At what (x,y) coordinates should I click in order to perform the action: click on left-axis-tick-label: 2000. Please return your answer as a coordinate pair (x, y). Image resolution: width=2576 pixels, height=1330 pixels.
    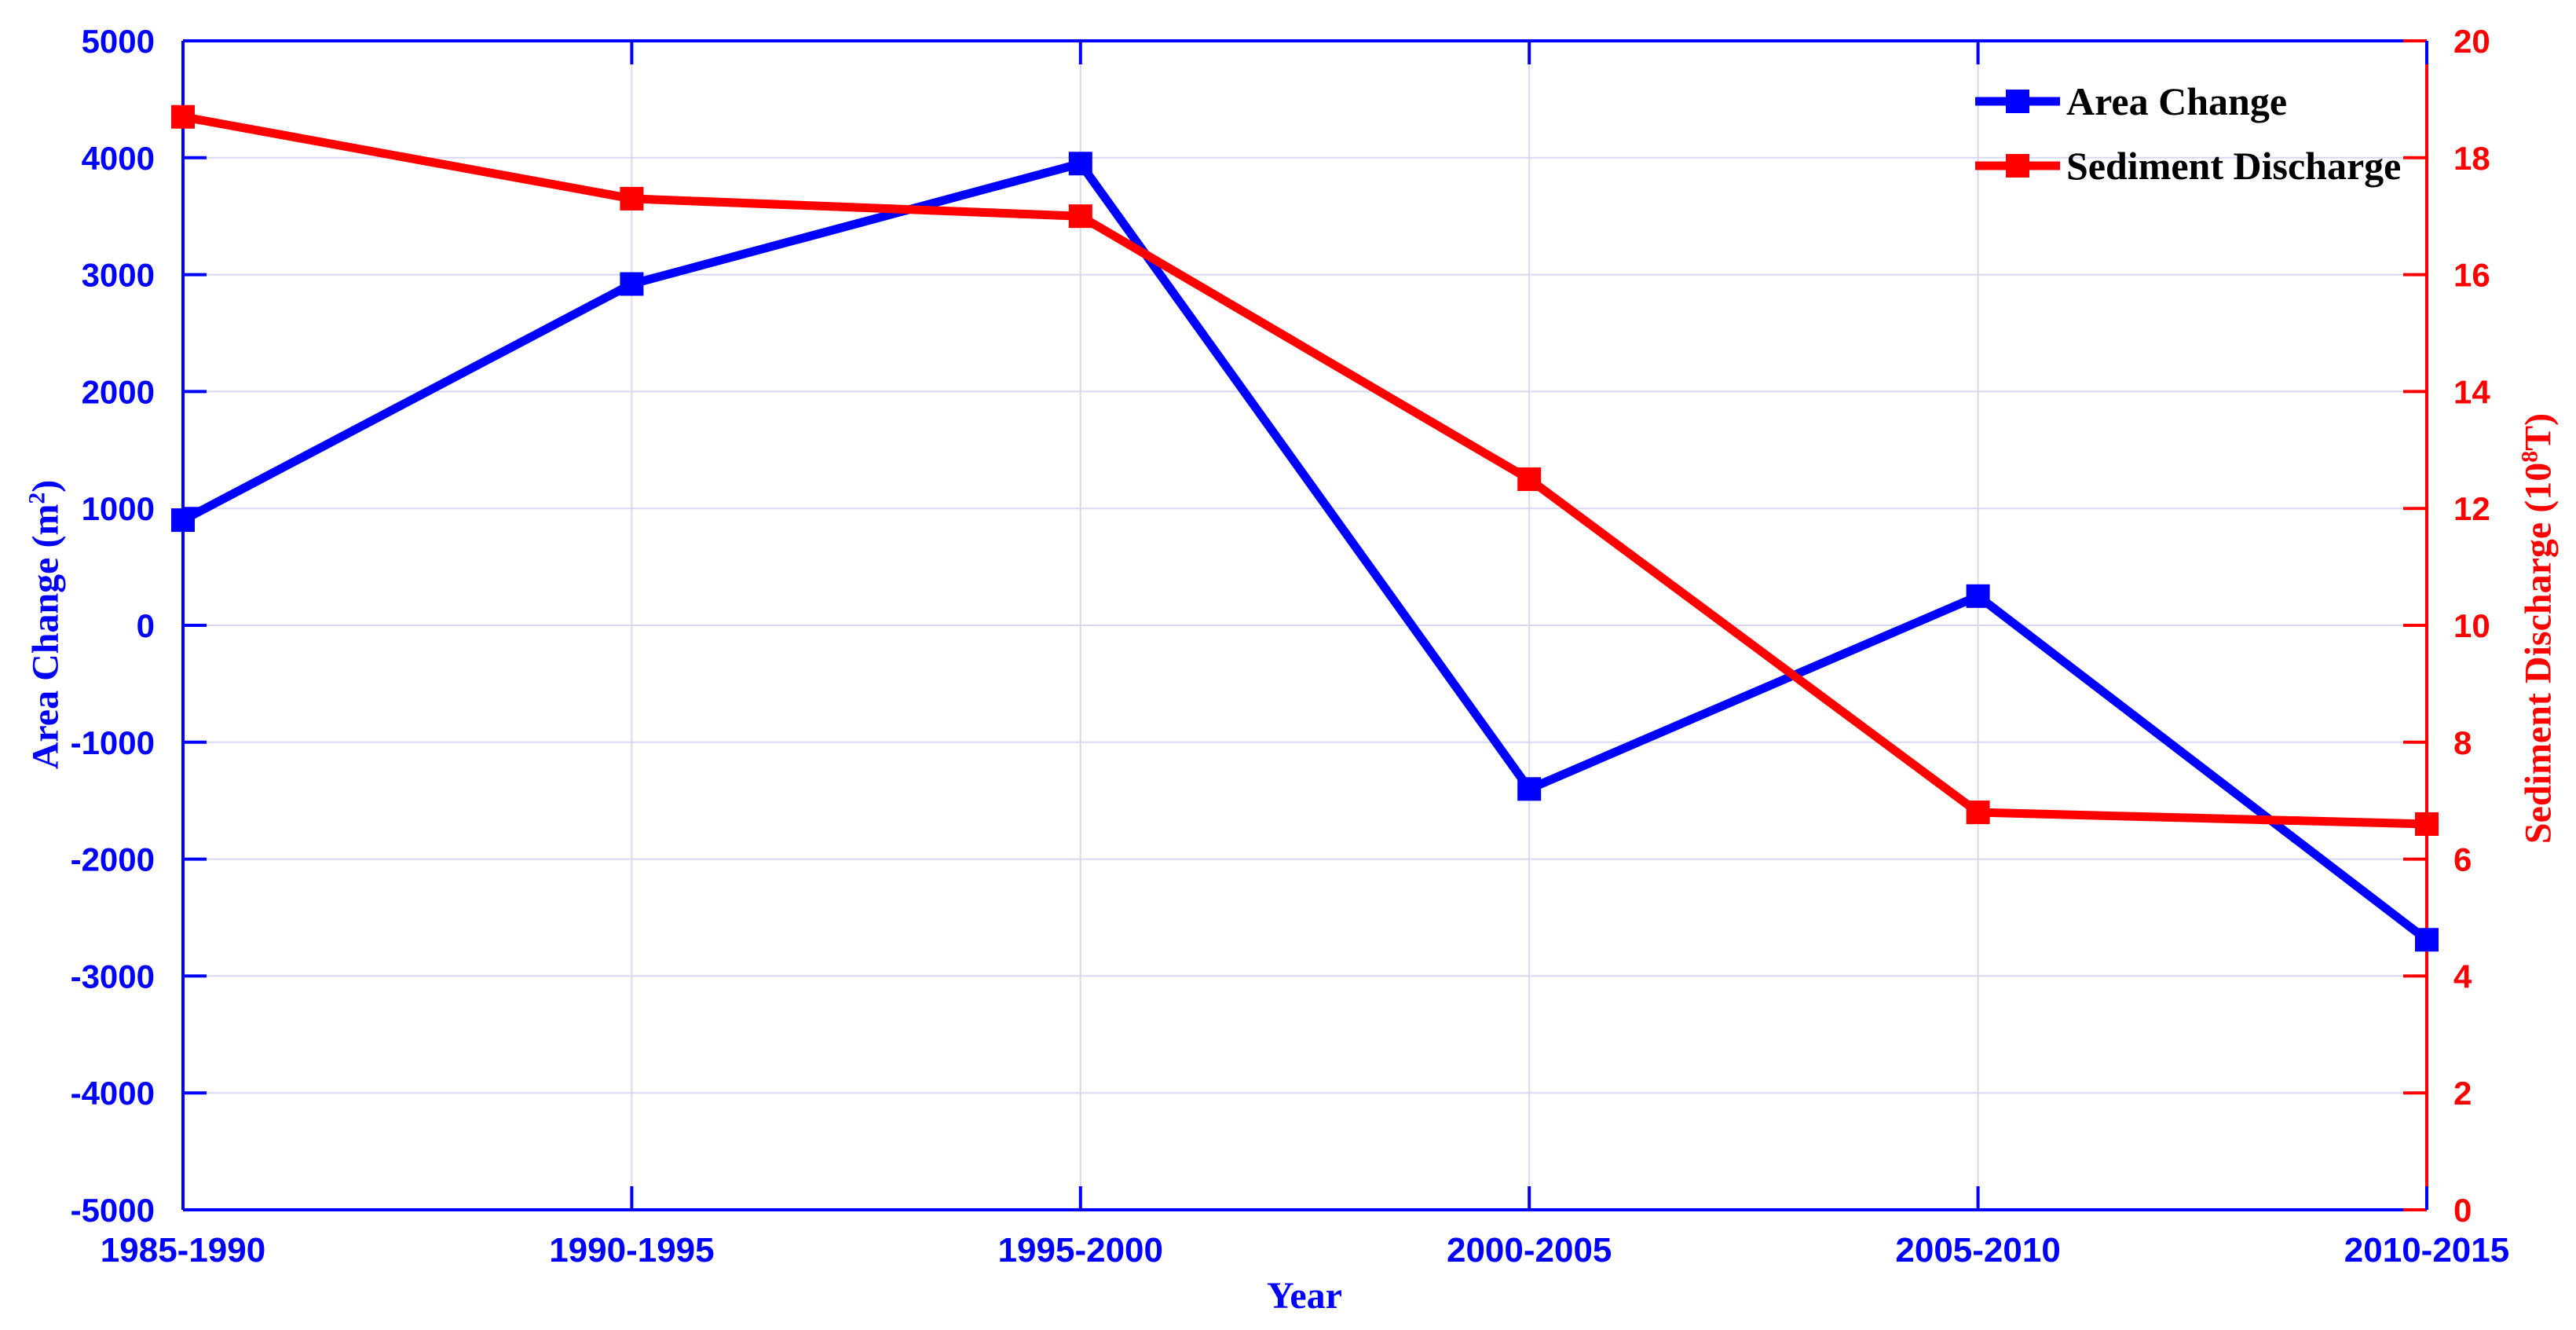
    Looking at the image, I should click on (119, 392).